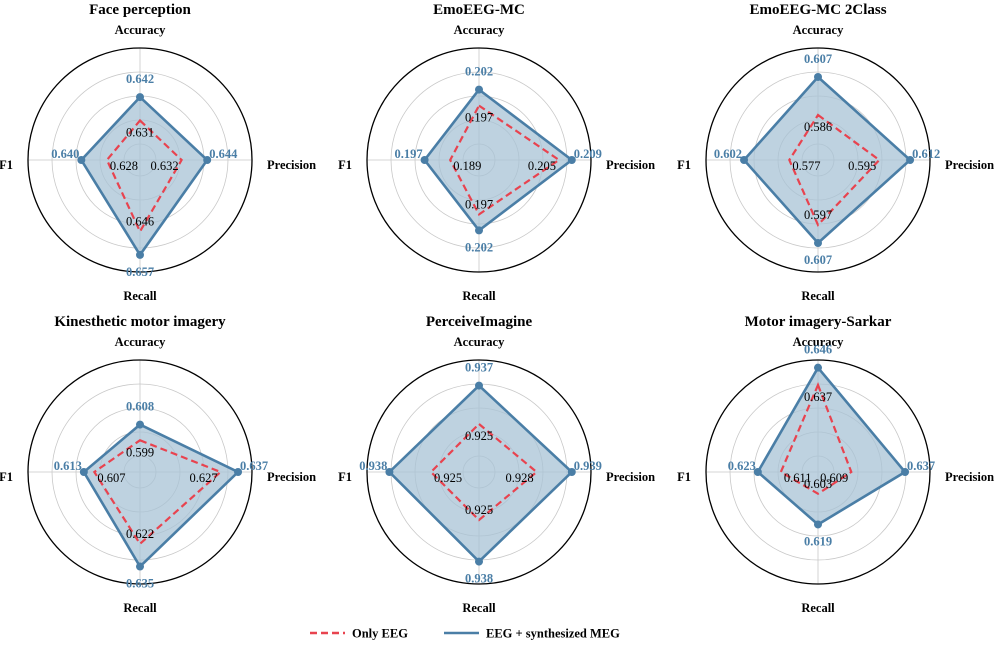 Image resolution: width=997 pixels, height=650 pixels. I want to click on eeg-value-label: 0.603, so click(818, 484).